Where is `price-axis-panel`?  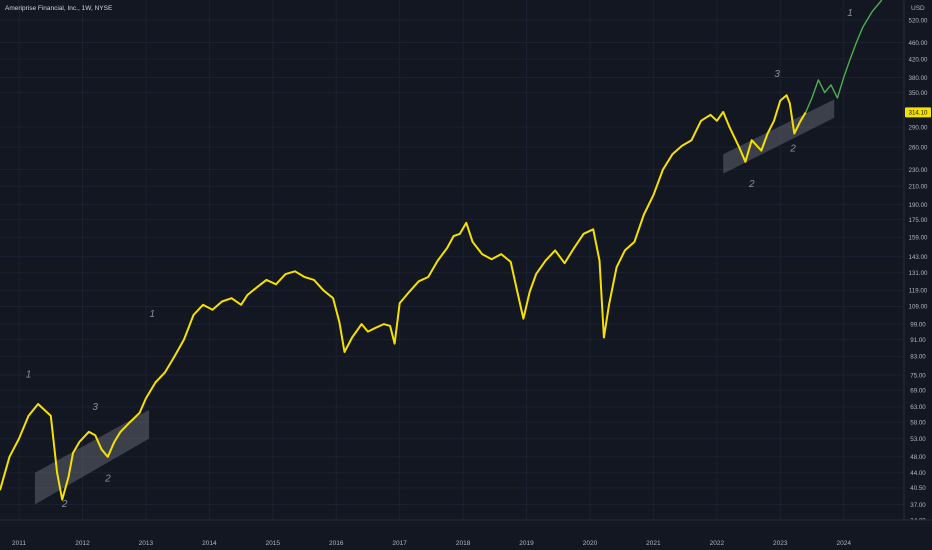
price-axis-panel is located at coordinates (918, 275).